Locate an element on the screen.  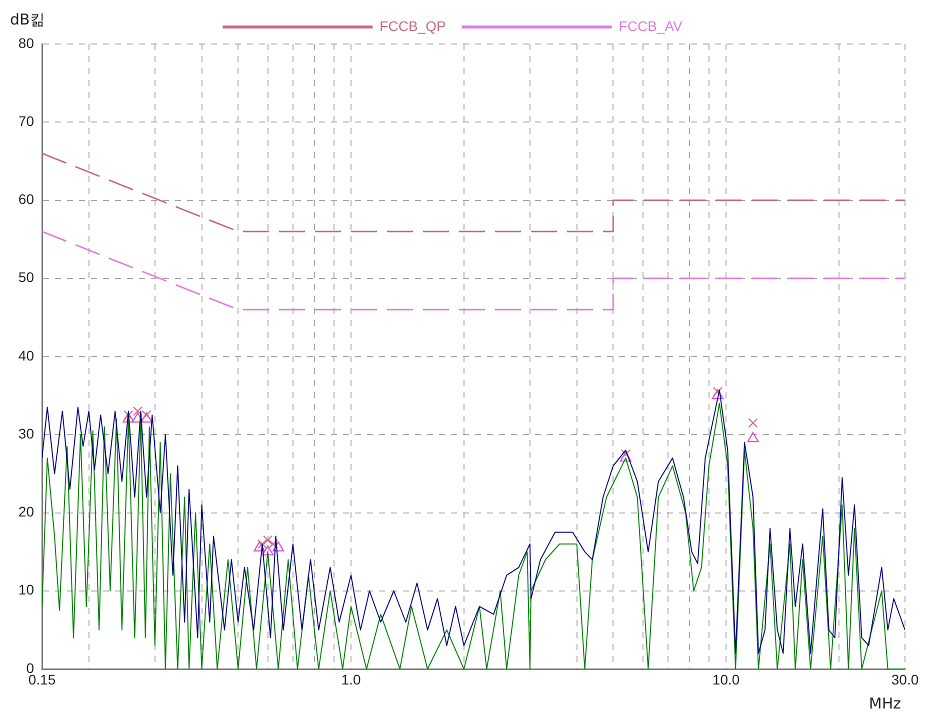
y-tick-label: 30 is located at coordinates (26, 433).